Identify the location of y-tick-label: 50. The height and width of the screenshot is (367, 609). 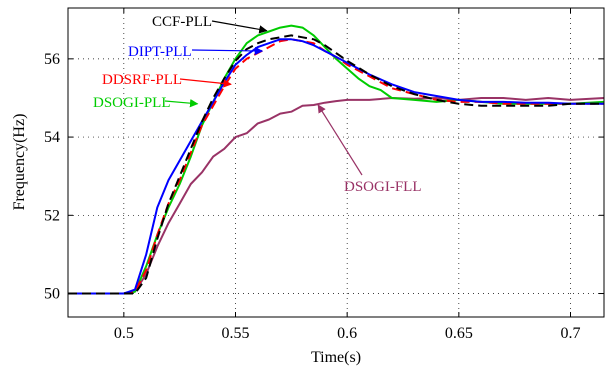
(52, 294).